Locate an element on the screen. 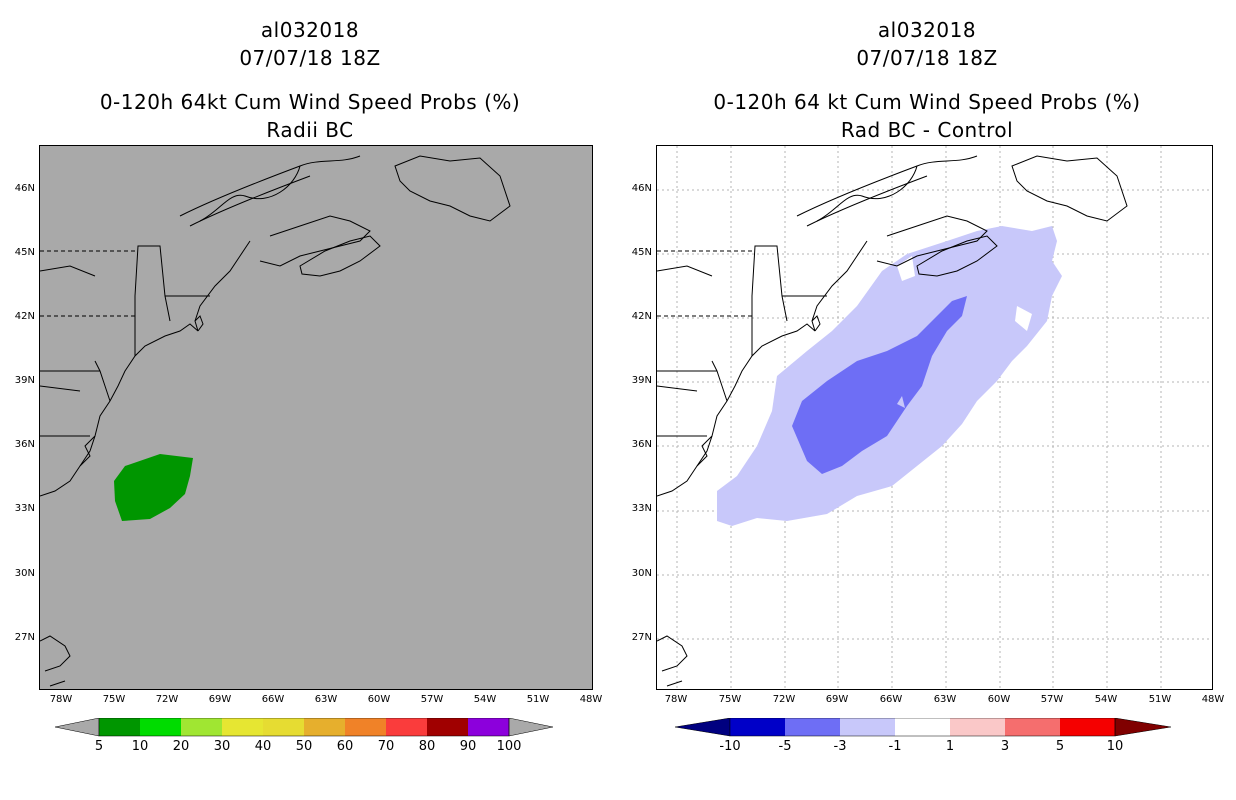  right-title: 0-120h 64 kt Cum Wind Speed Probs (%) is located at coordinates (927, 102).